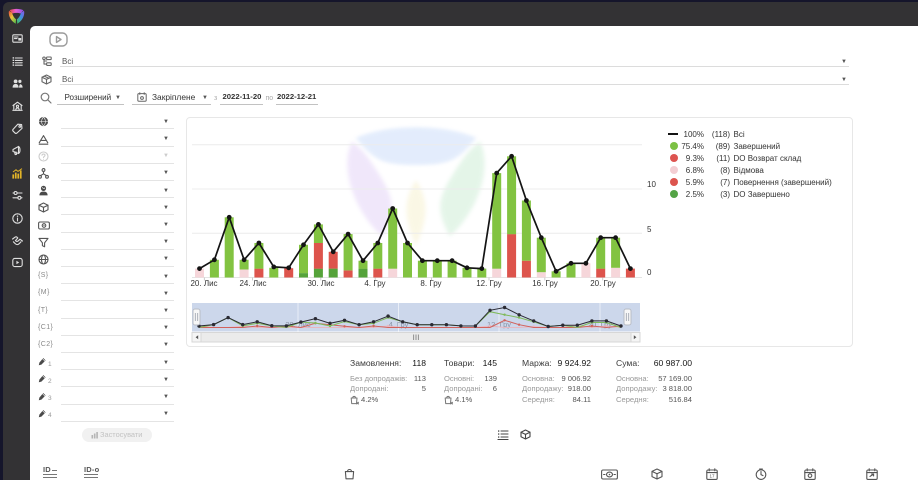 The height and width of the screenshot is (480, 918). I want to click on svg-text: 20. Гру, so click(600, 324).